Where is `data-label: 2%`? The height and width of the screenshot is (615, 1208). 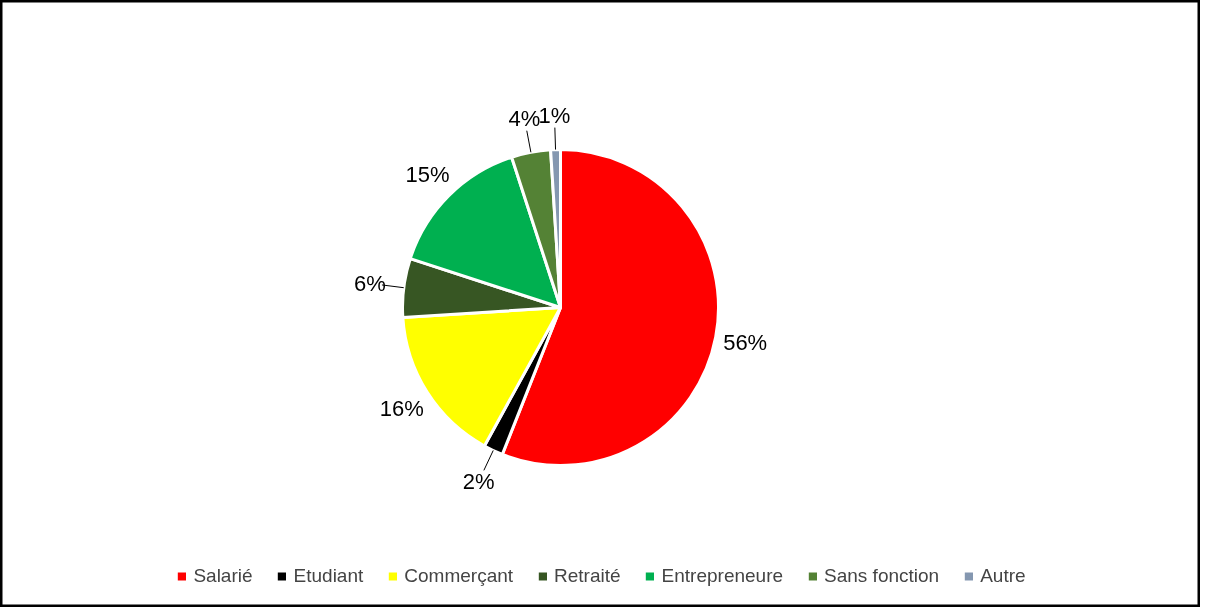 data-label: 2% is located at coordinates (478, 481).